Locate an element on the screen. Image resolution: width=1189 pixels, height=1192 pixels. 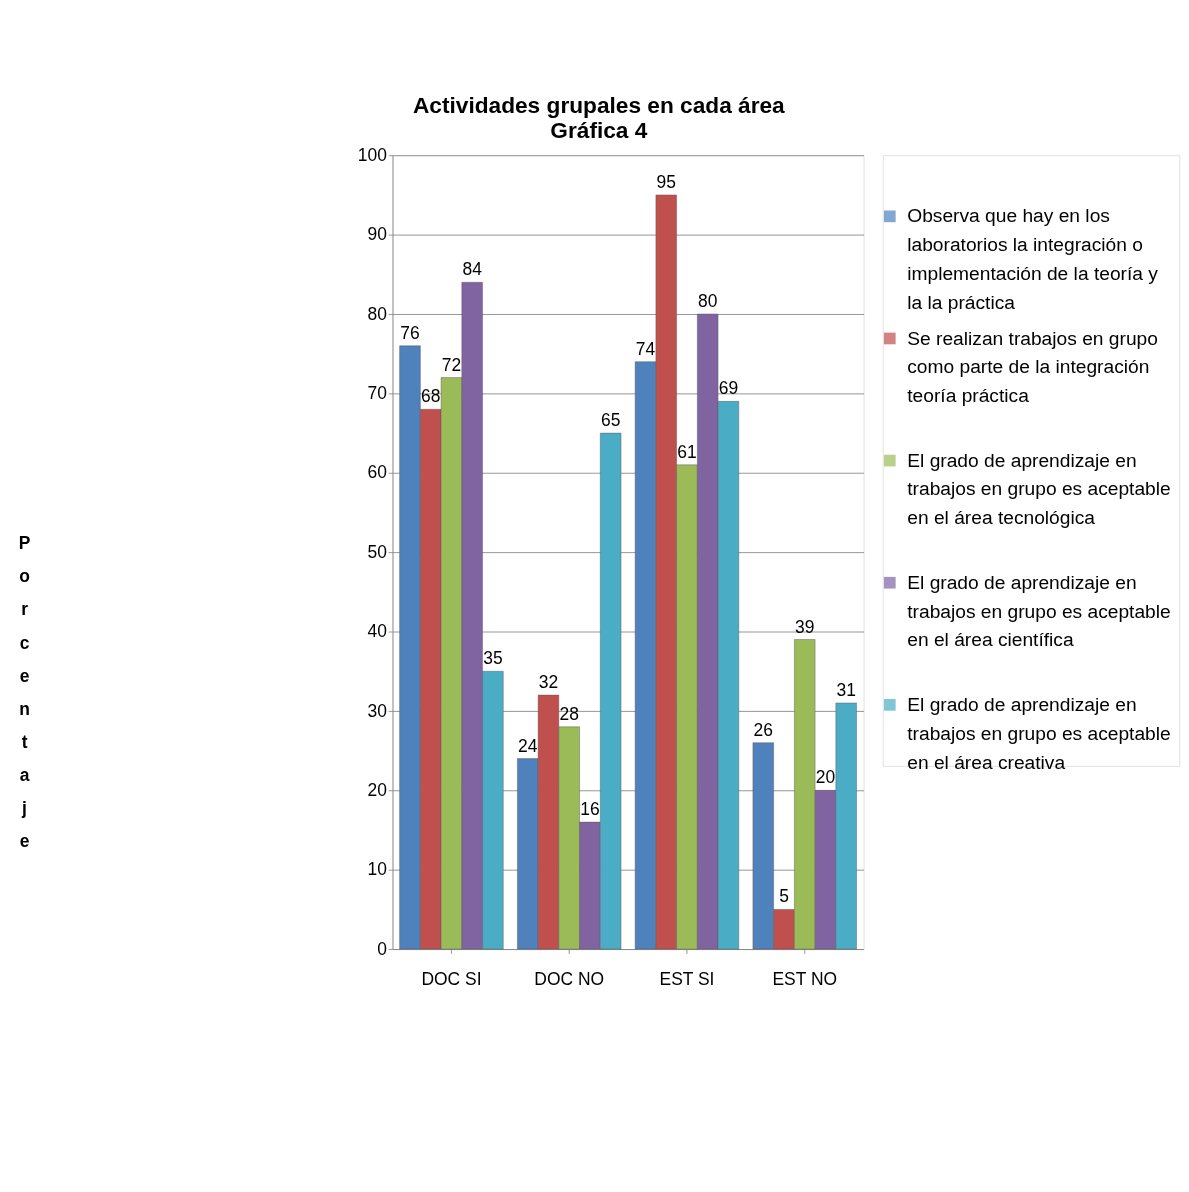
y-tick-label: 70 is located at coordinates (377, 393).